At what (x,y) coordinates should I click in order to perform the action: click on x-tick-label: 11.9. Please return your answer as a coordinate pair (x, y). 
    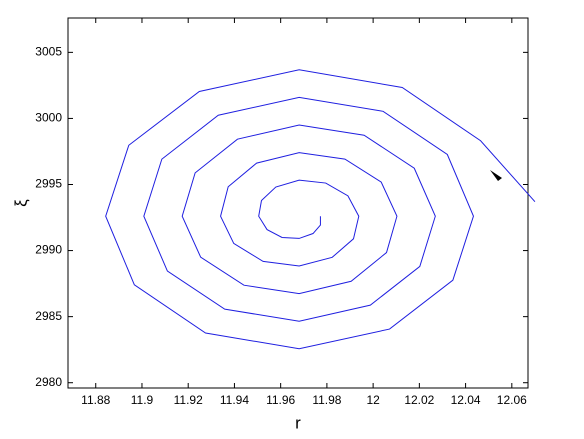
    Looking at the image, I should click on (142, 400).